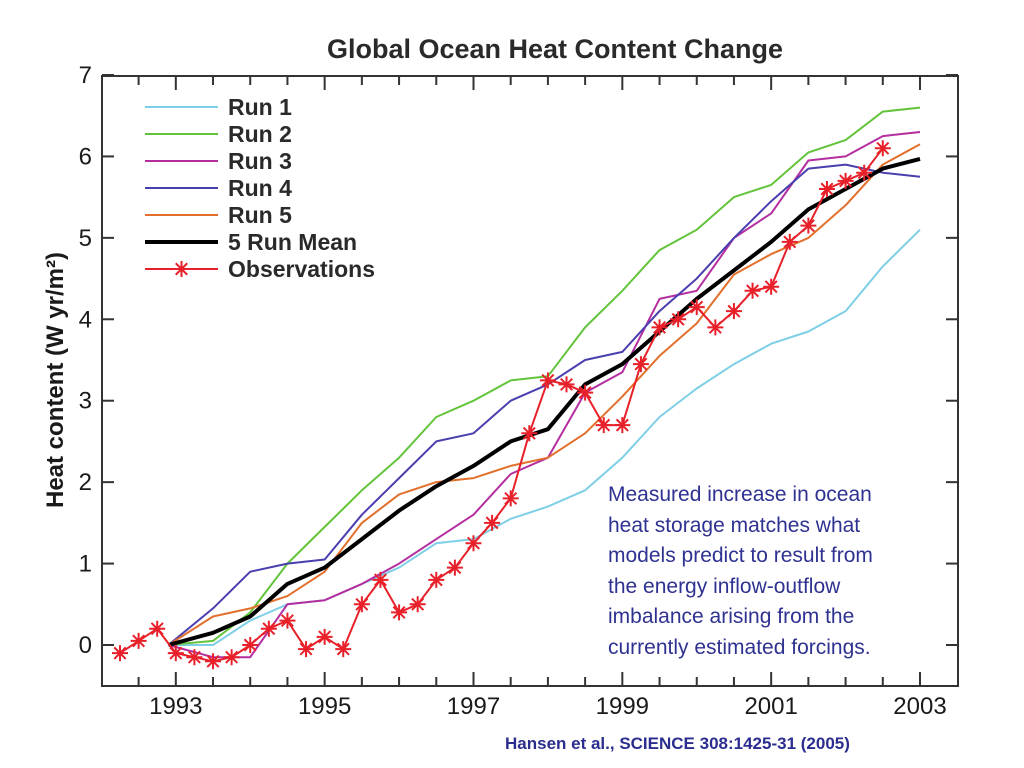 The height and width of the screenshot is (768, 1024). I want to click on y-tick-label: 7, so click(85, 75).